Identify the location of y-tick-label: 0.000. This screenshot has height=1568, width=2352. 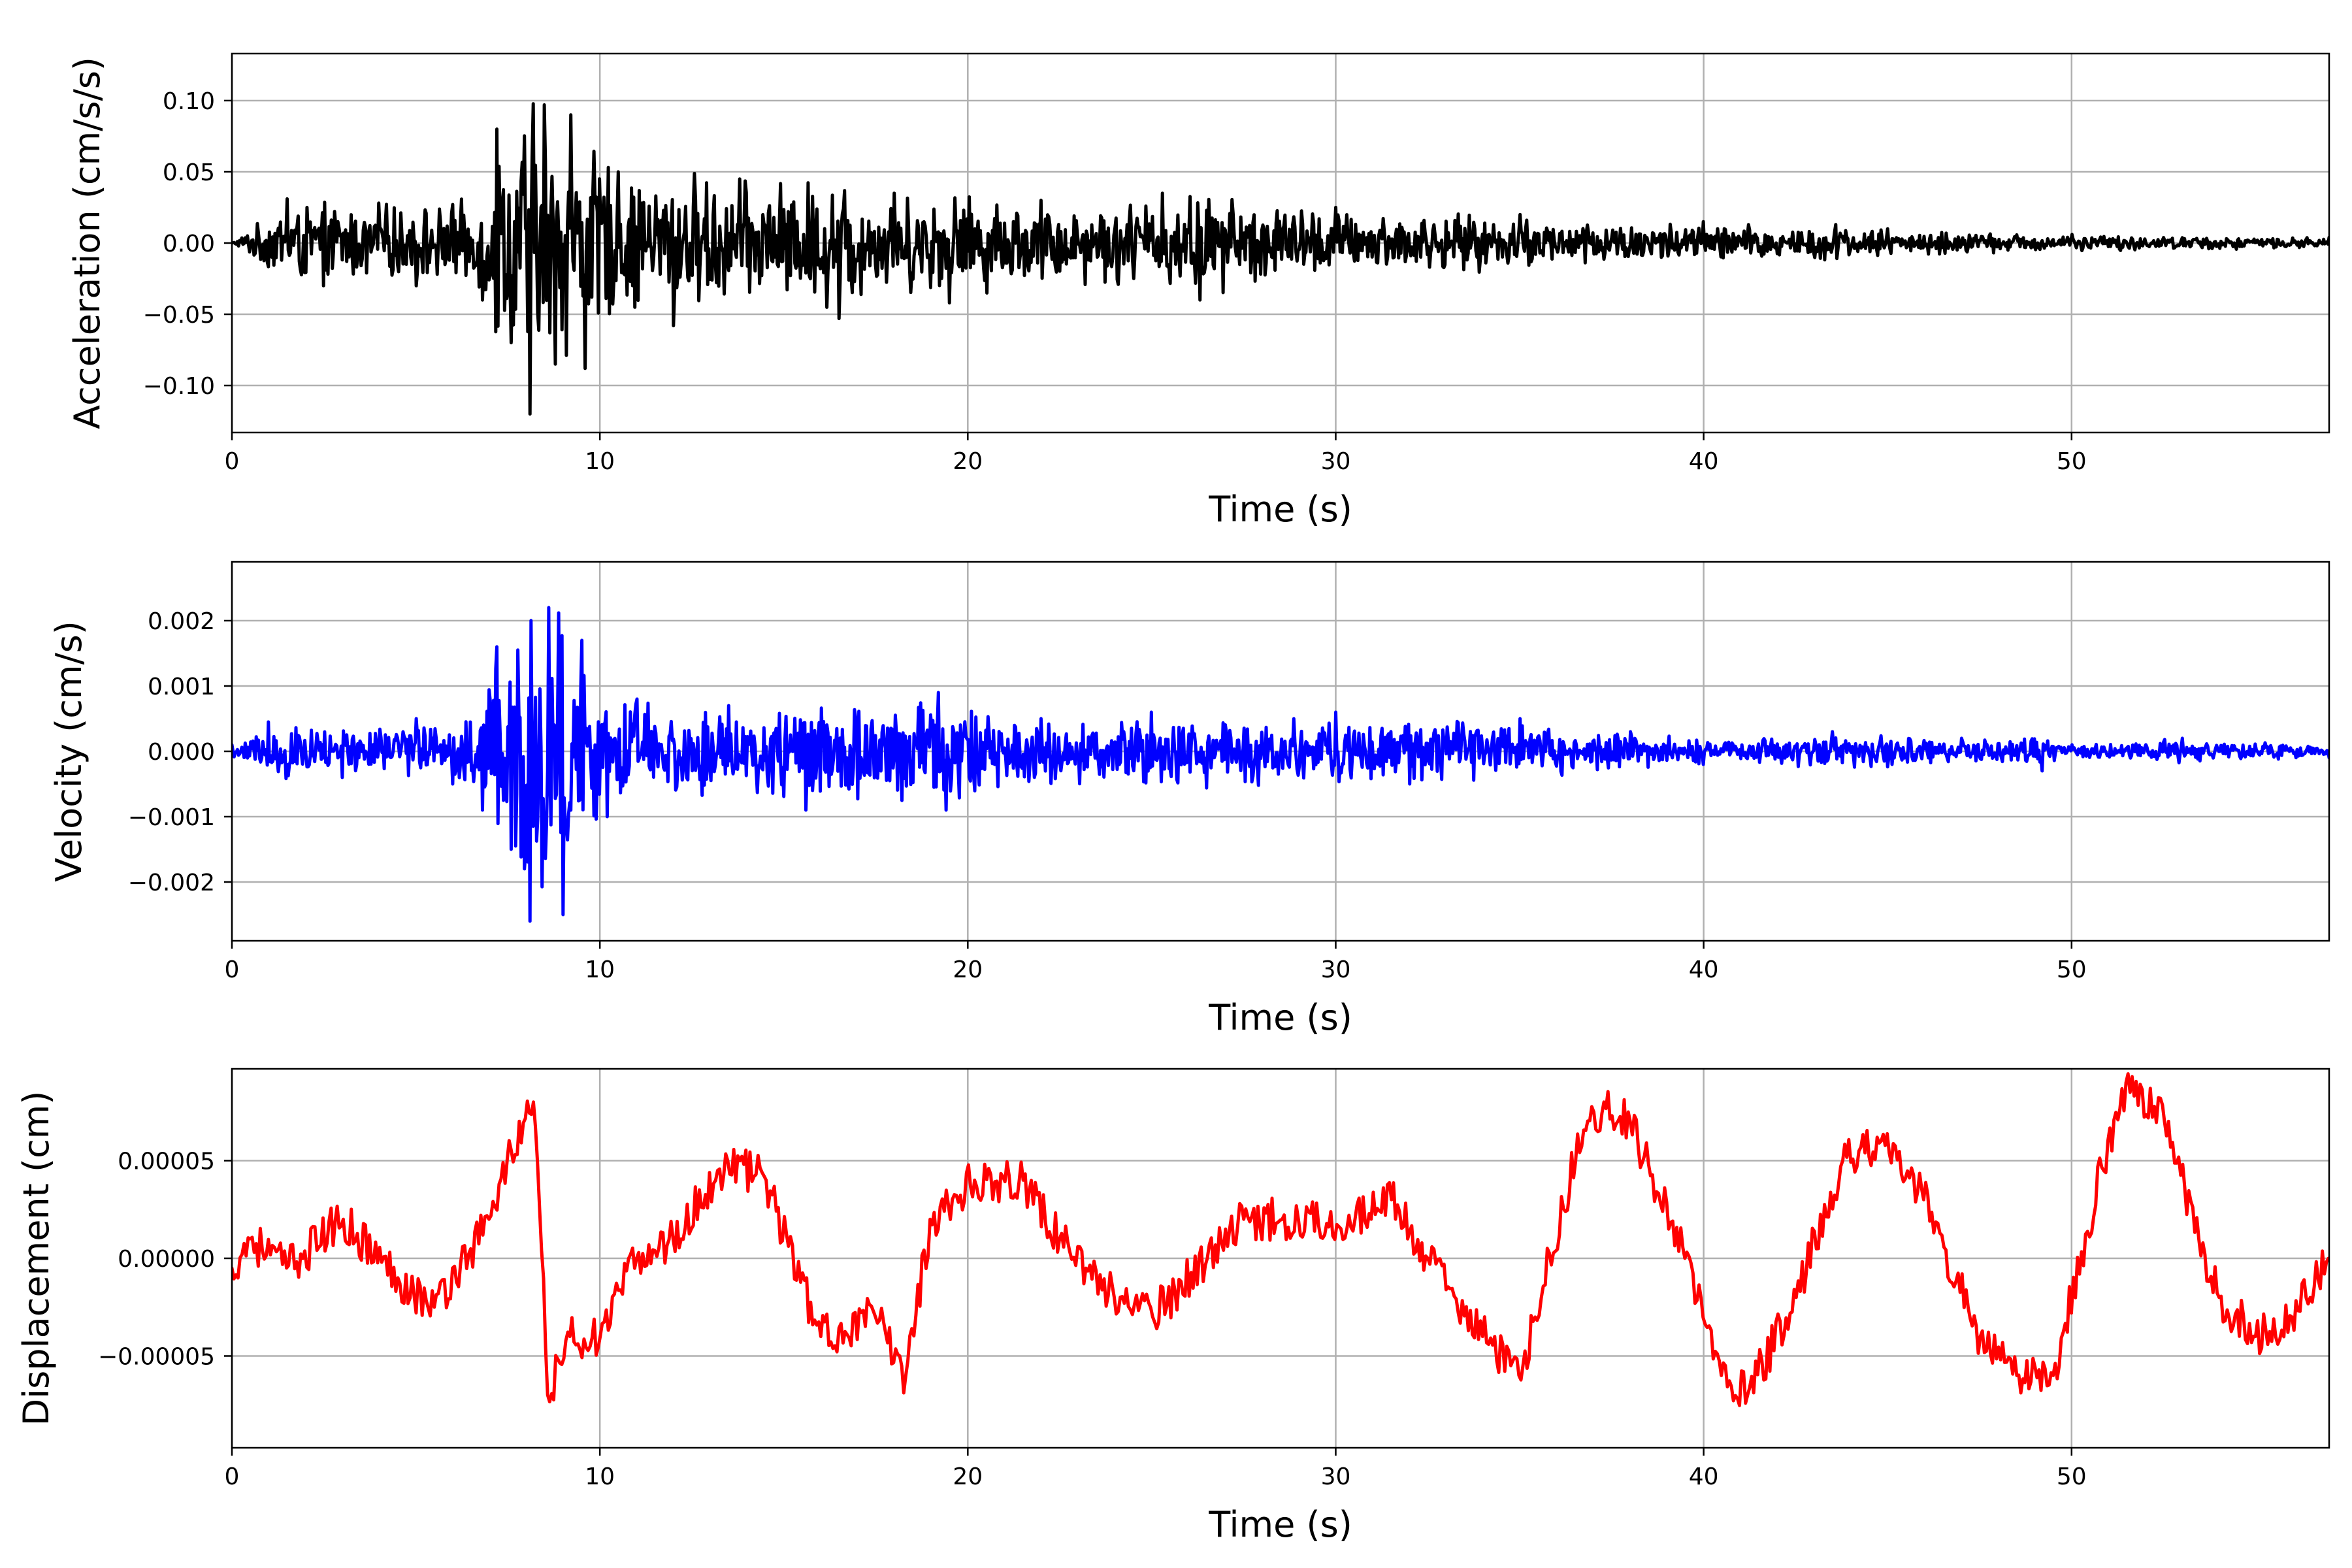
(181, 752).